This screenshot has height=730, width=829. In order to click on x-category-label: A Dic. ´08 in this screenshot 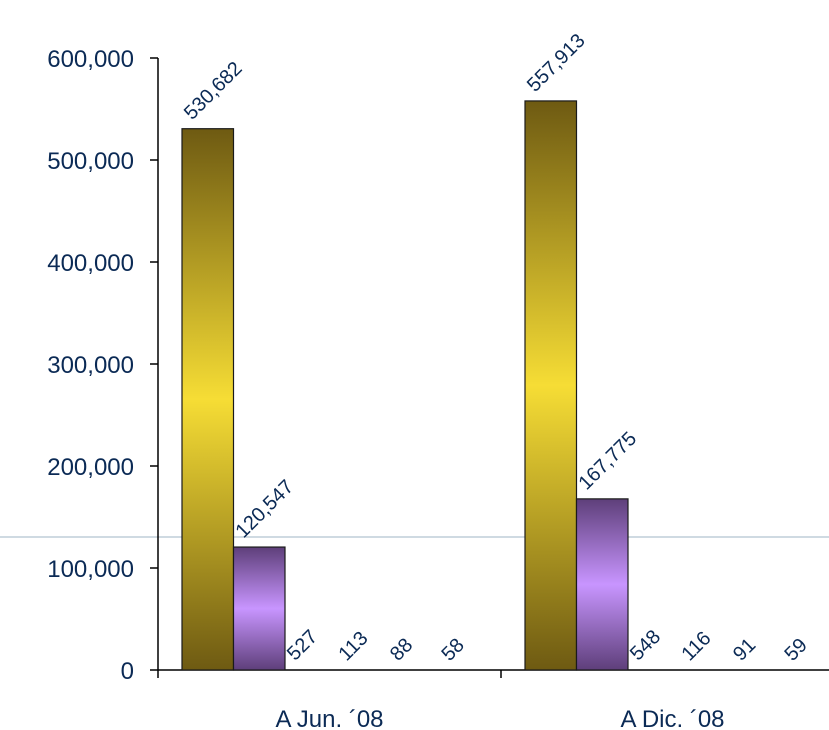, I will do `click(672, 718)`.